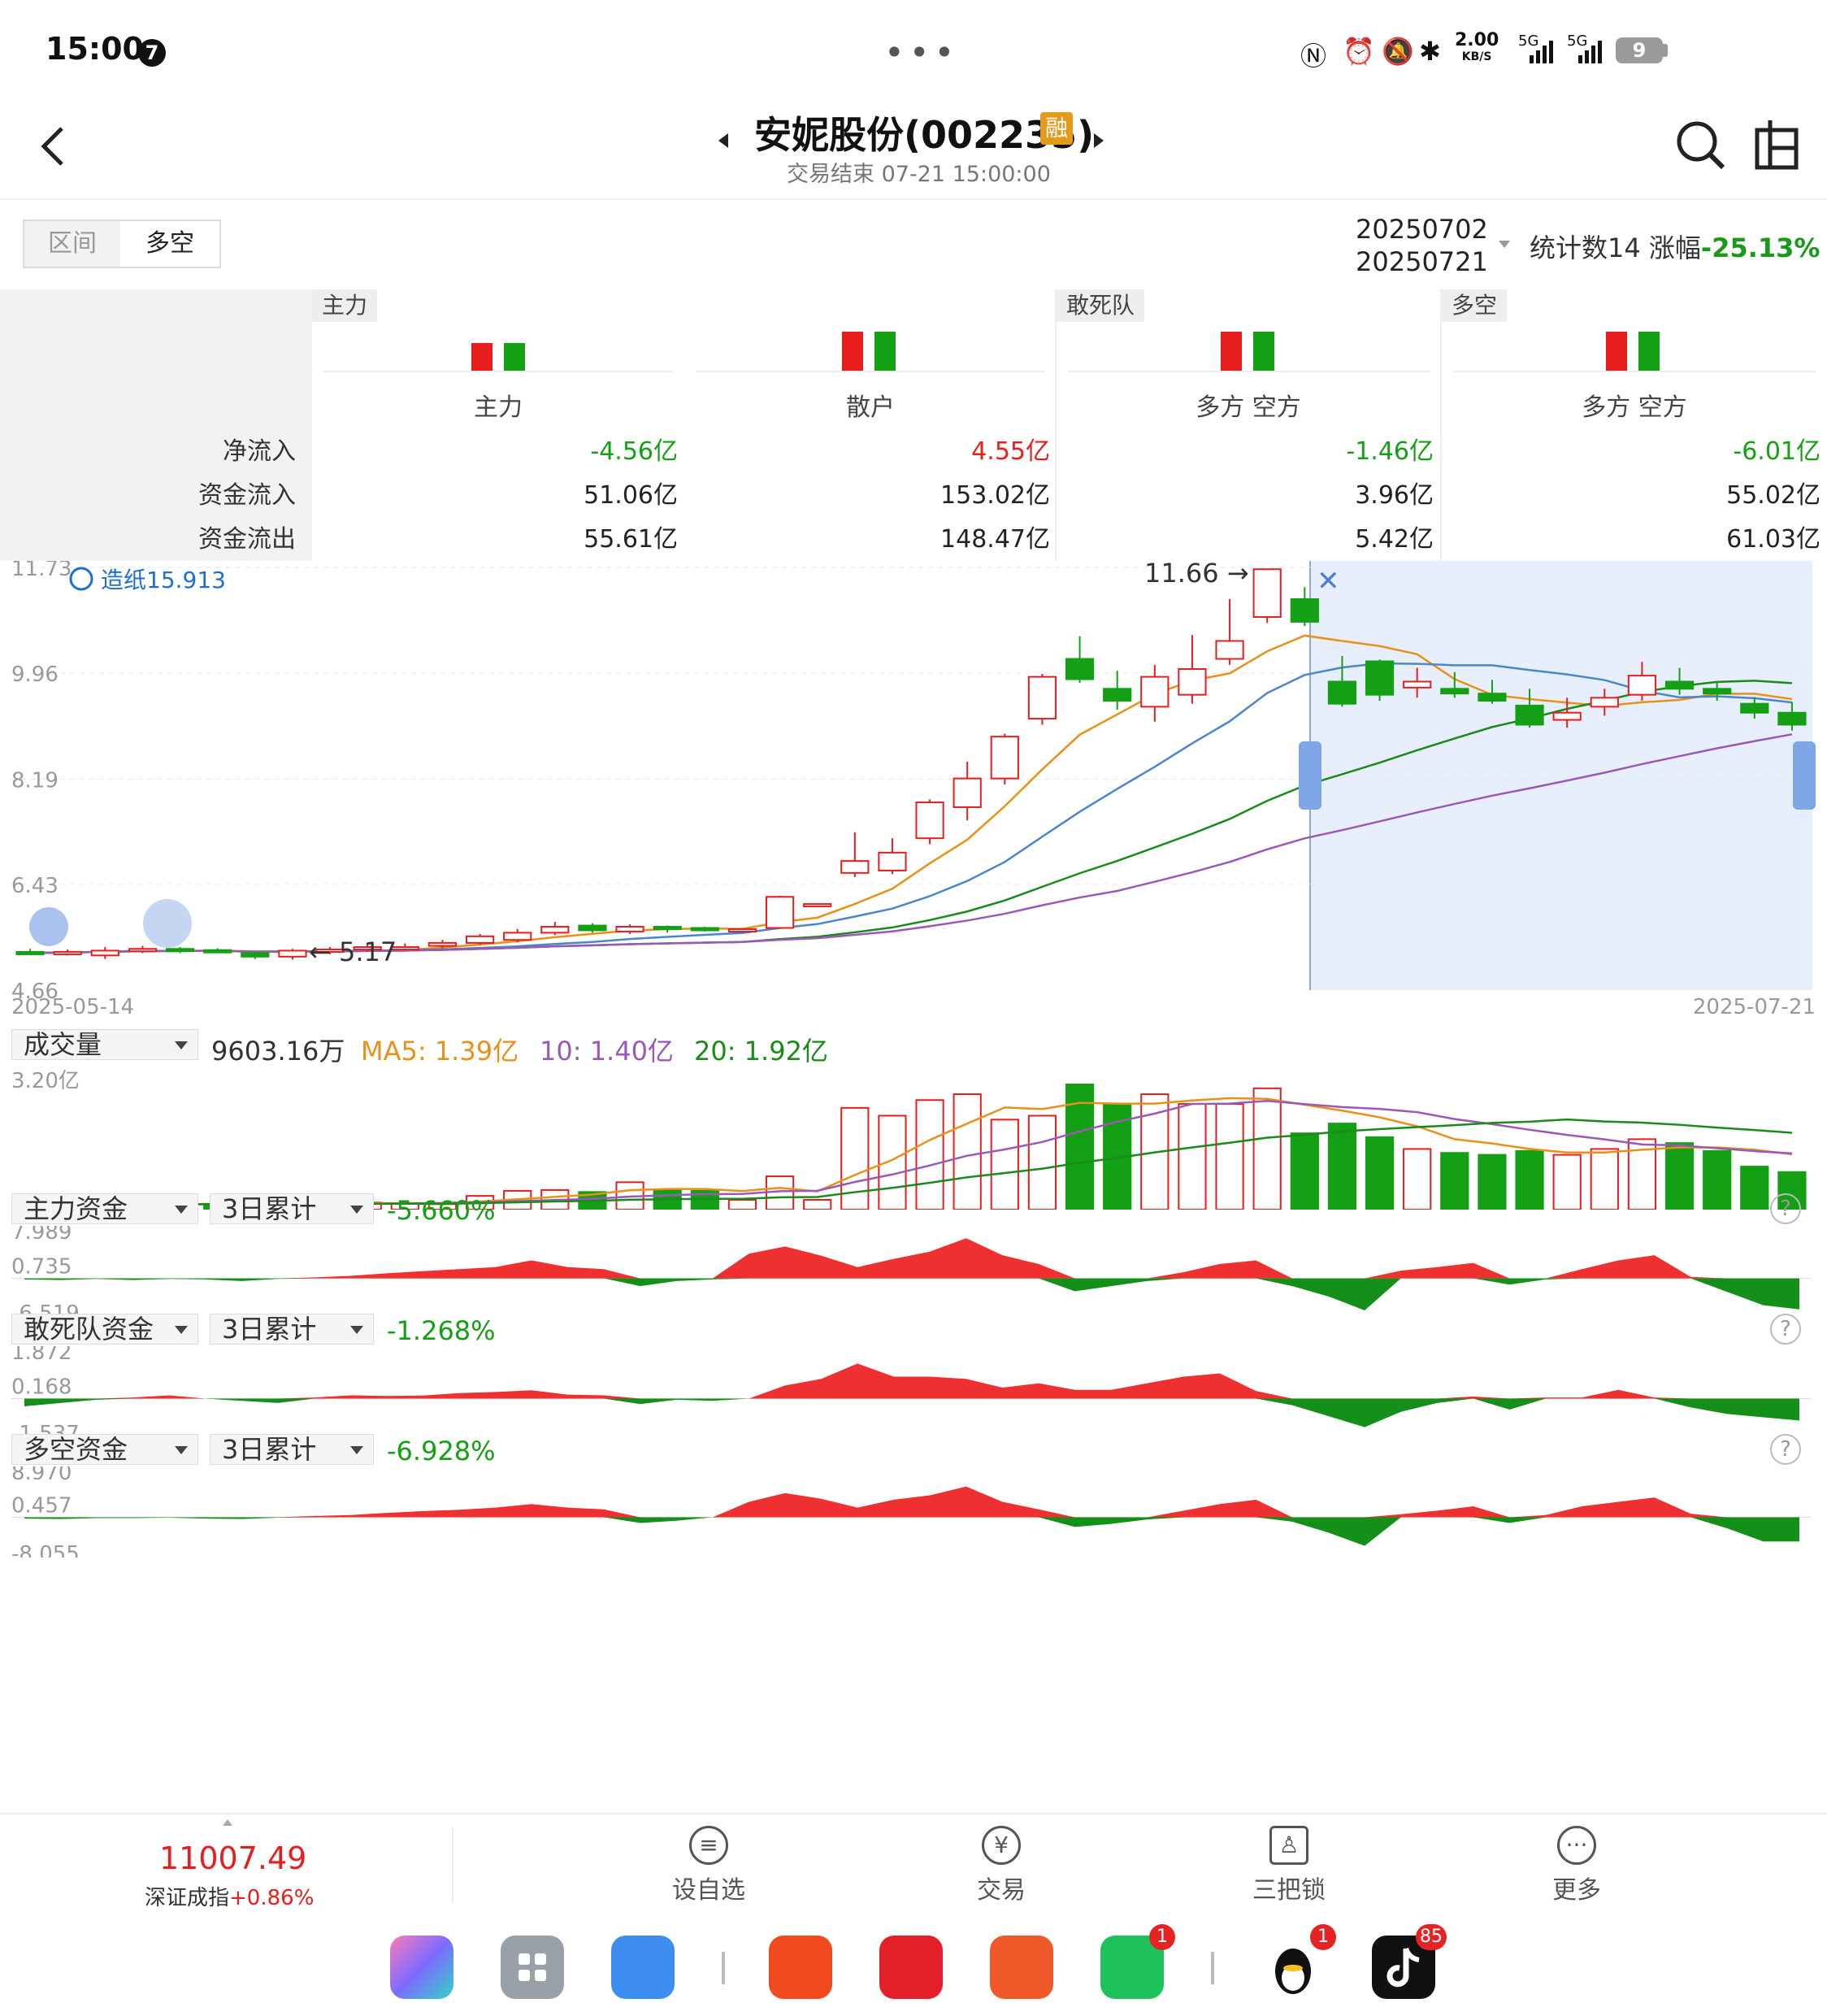  I want to click on app-header: 安妮股份(002235) 融 交易结束 07-21 15:00:00, so click(913, 149).